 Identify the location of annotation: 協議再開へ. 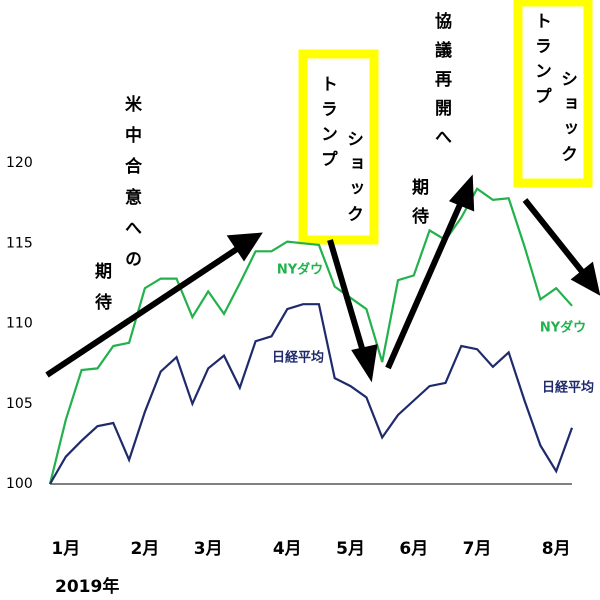
(441, 84).